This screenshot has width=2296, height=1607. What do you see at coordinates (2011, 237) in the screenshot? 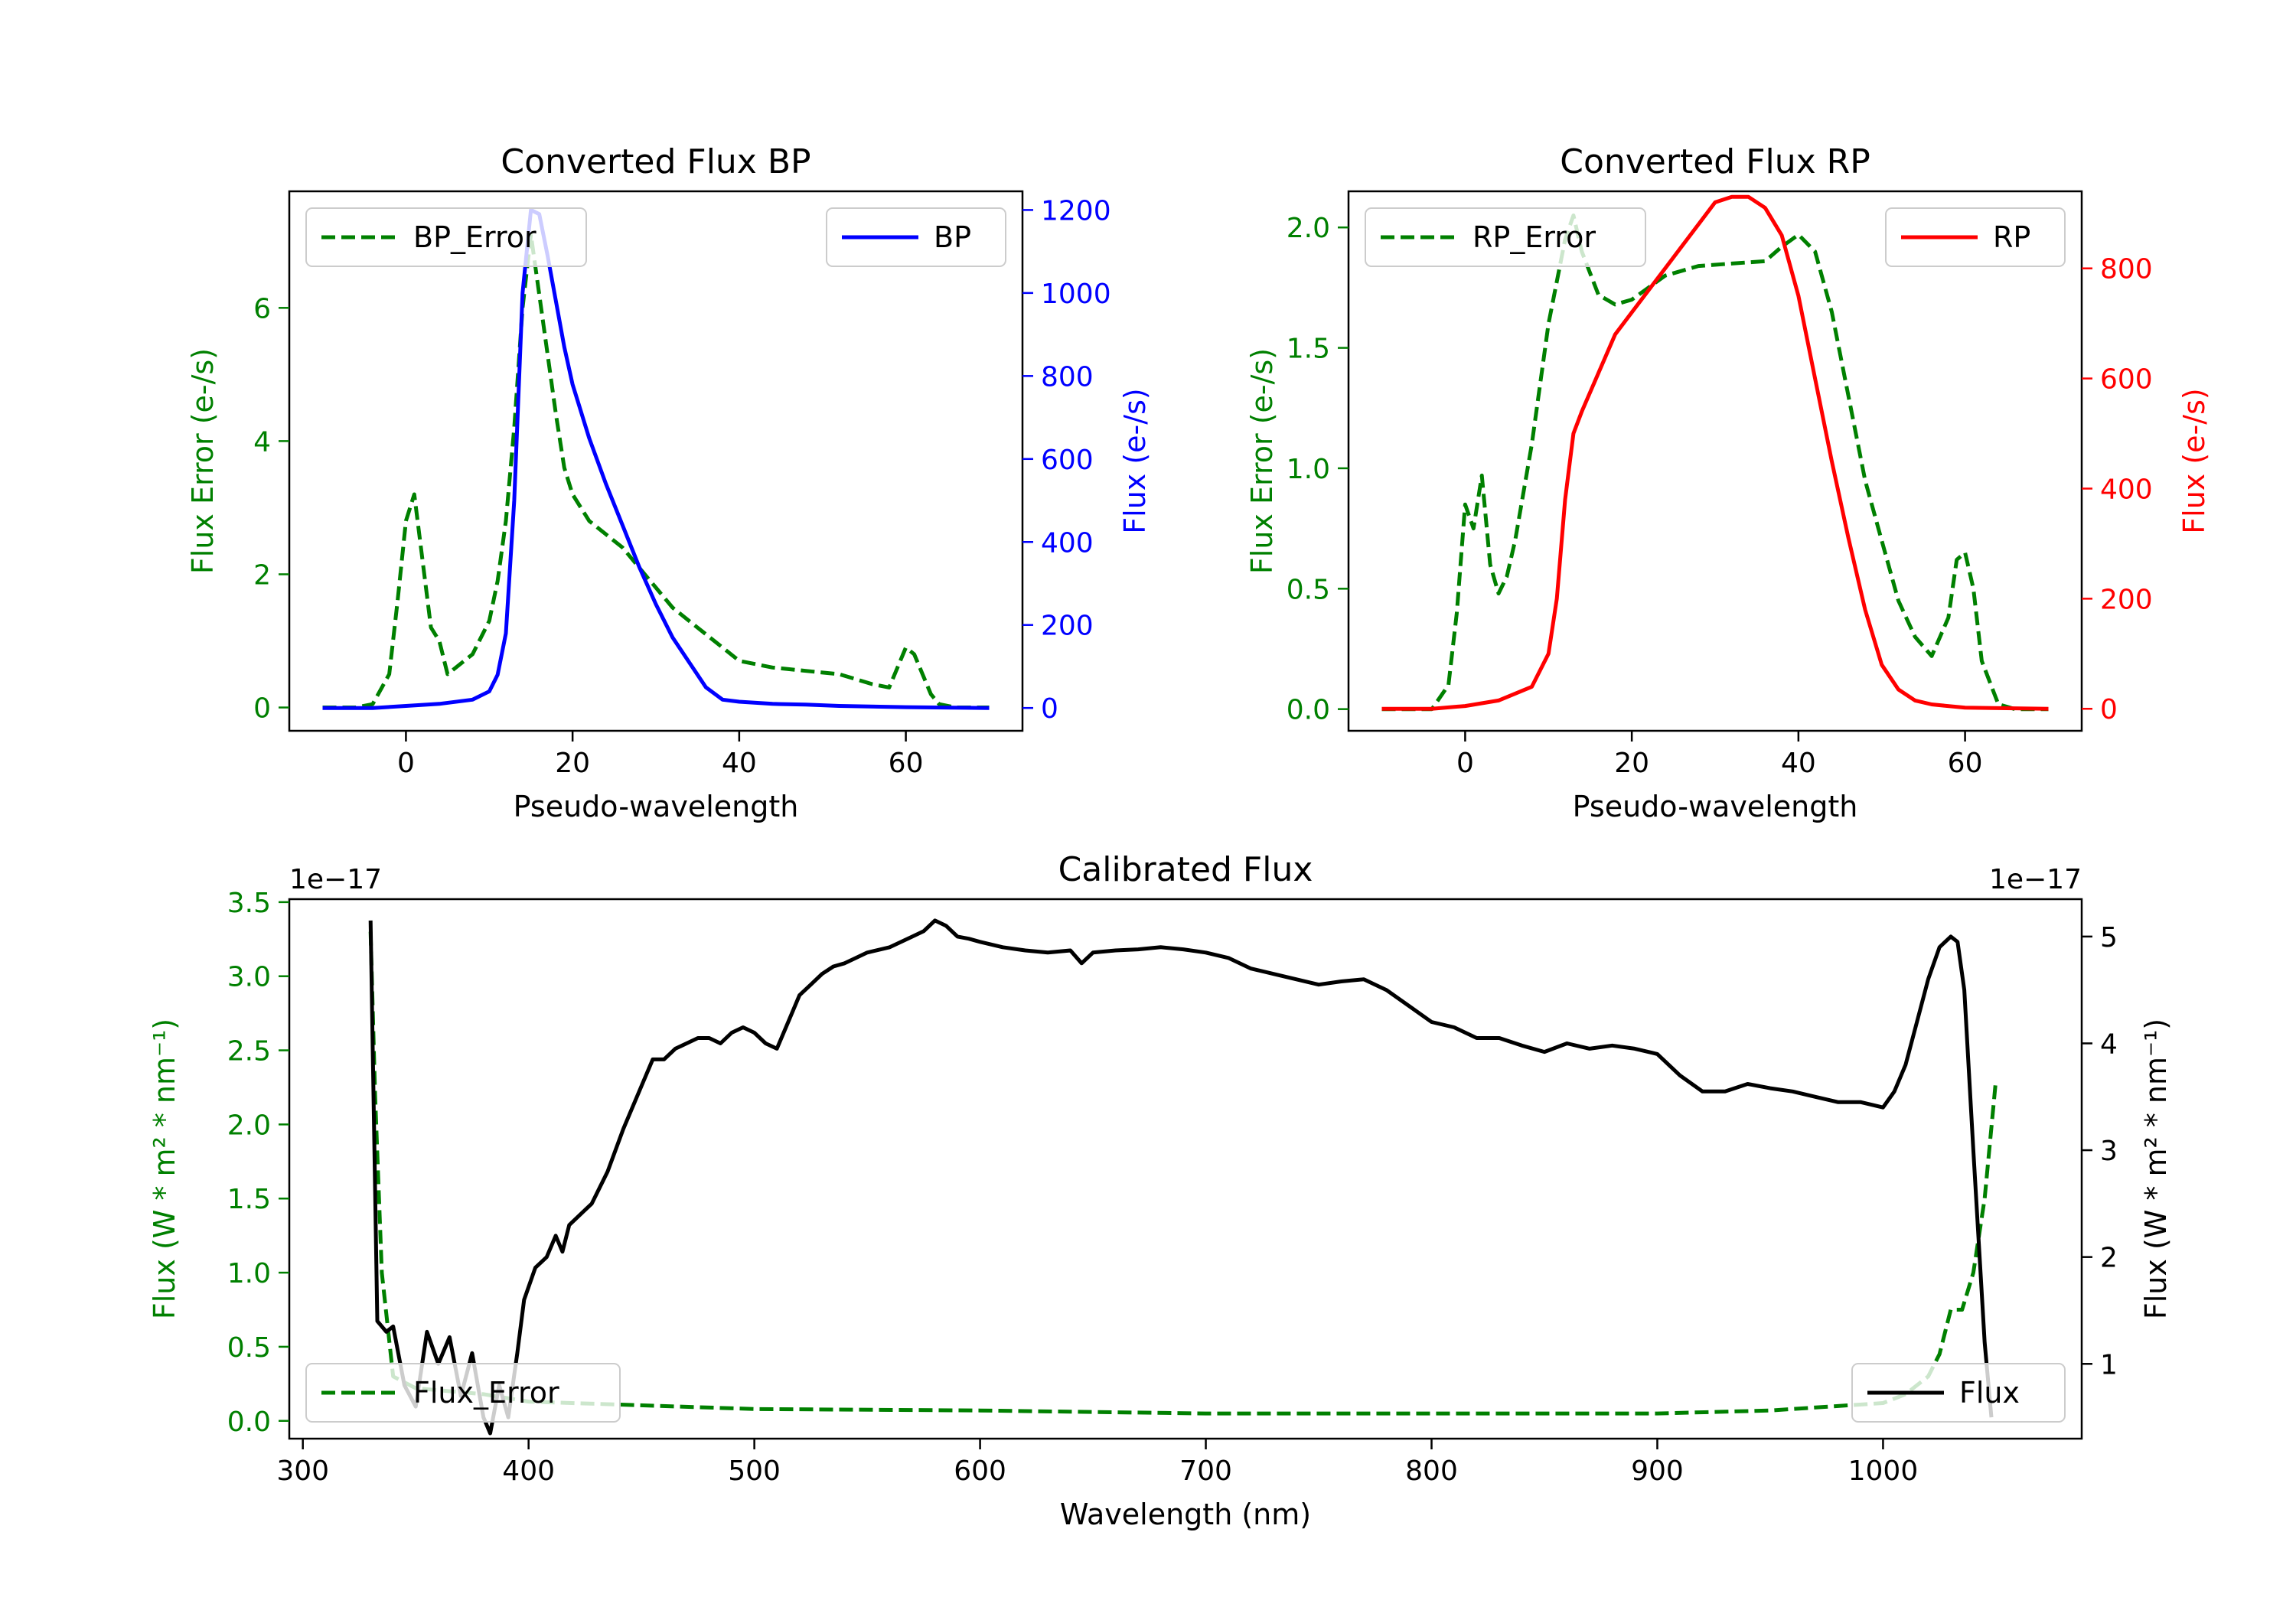
I see `legend-label: RP` at bounding box center [2011, 237].